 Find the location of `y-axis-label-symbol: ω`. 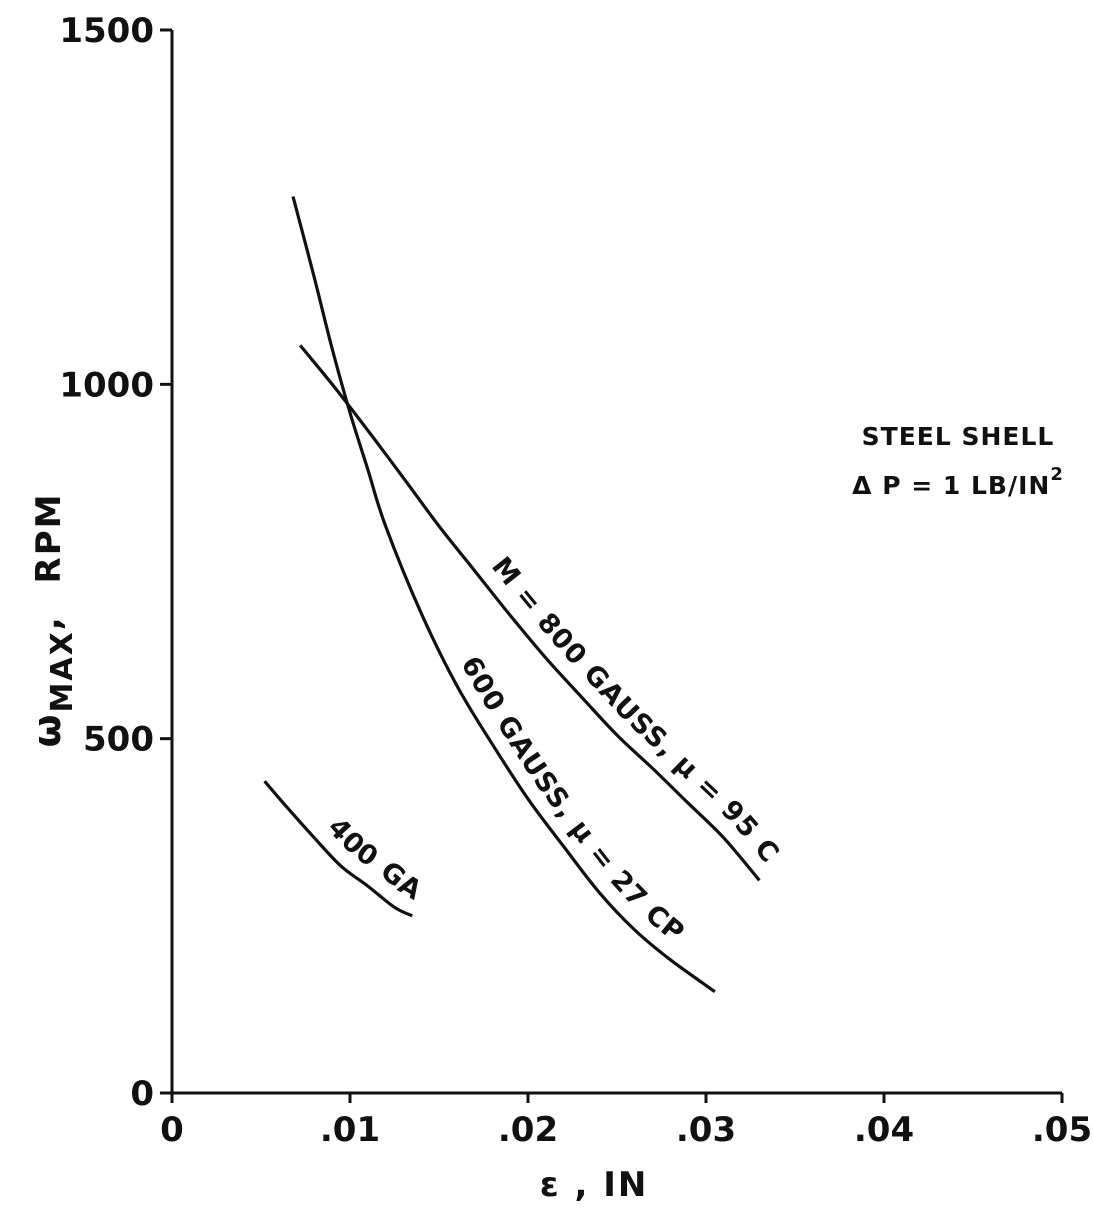

y-axis-label-symbol: ω is located at coordinates (47, 729).